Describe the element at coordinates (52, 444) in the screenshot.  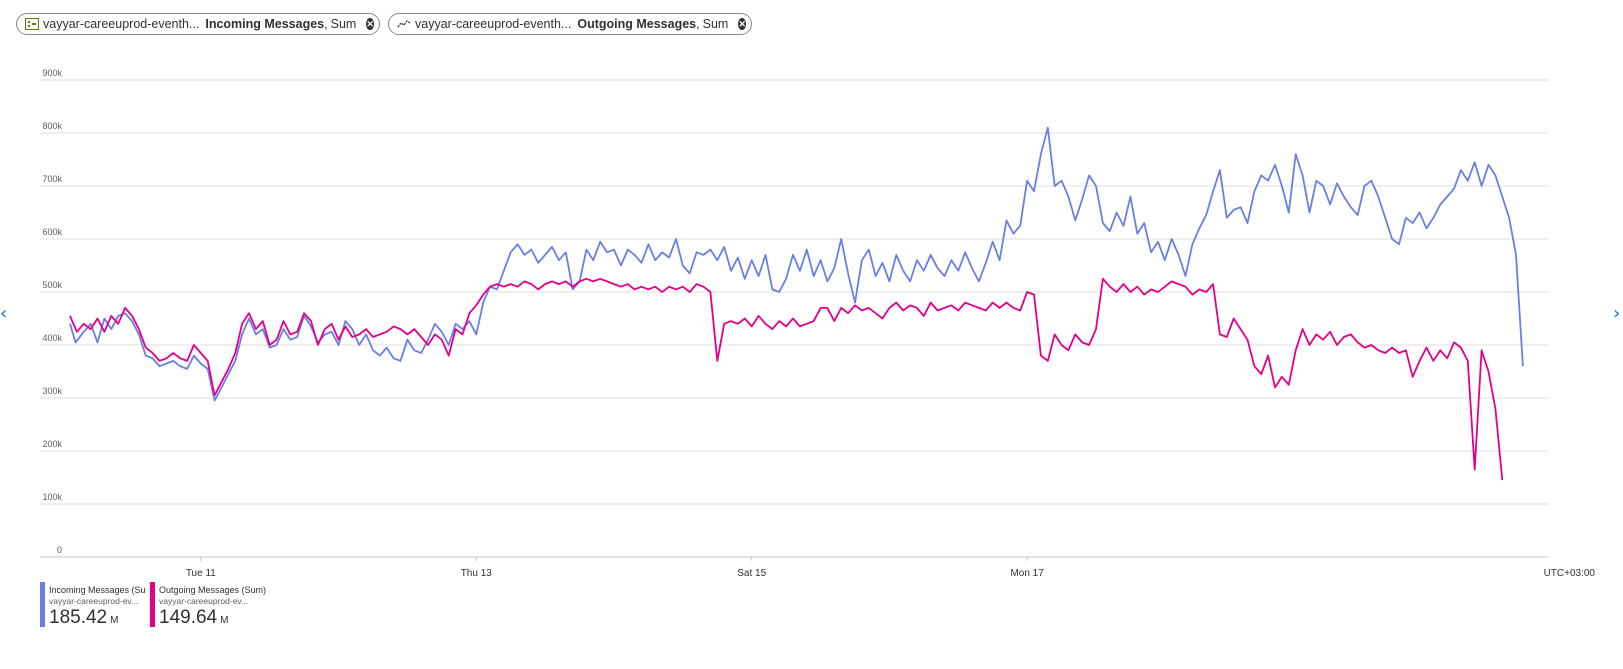
I see `y-tick-label: 200k` at that location.